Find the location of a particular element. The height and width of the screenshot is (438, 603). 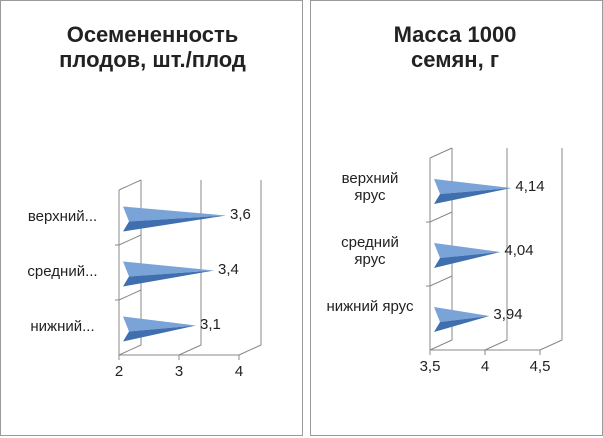

x-tick-label: 3 is located at coordinates (179, 371).